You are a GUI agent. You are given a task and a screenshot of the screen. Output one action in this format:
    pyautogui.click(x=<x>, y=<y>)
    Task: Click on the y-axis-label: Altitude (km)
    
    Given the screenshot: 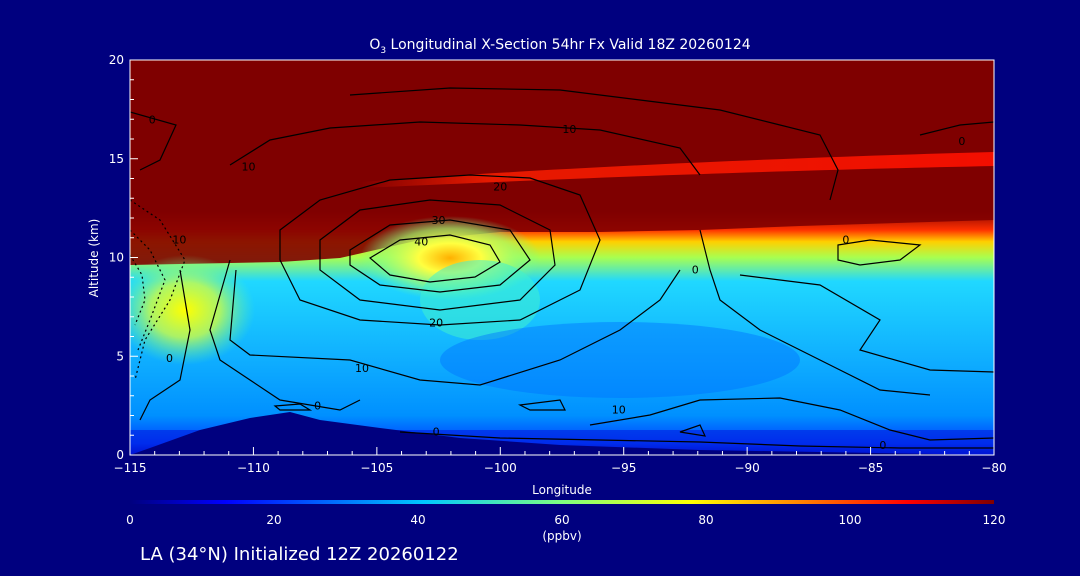 What is the action you would take?
    pyautogui.click(x=94, y=258)
    